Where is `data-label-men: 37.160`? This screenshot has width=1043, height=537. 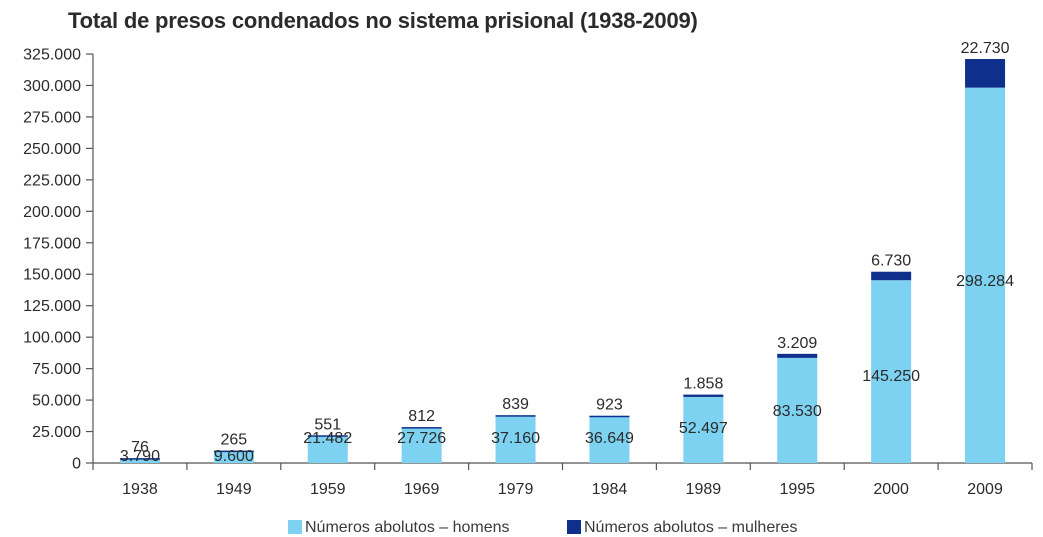
data-label-men: 37.160 is located at coordinates (515, 438).